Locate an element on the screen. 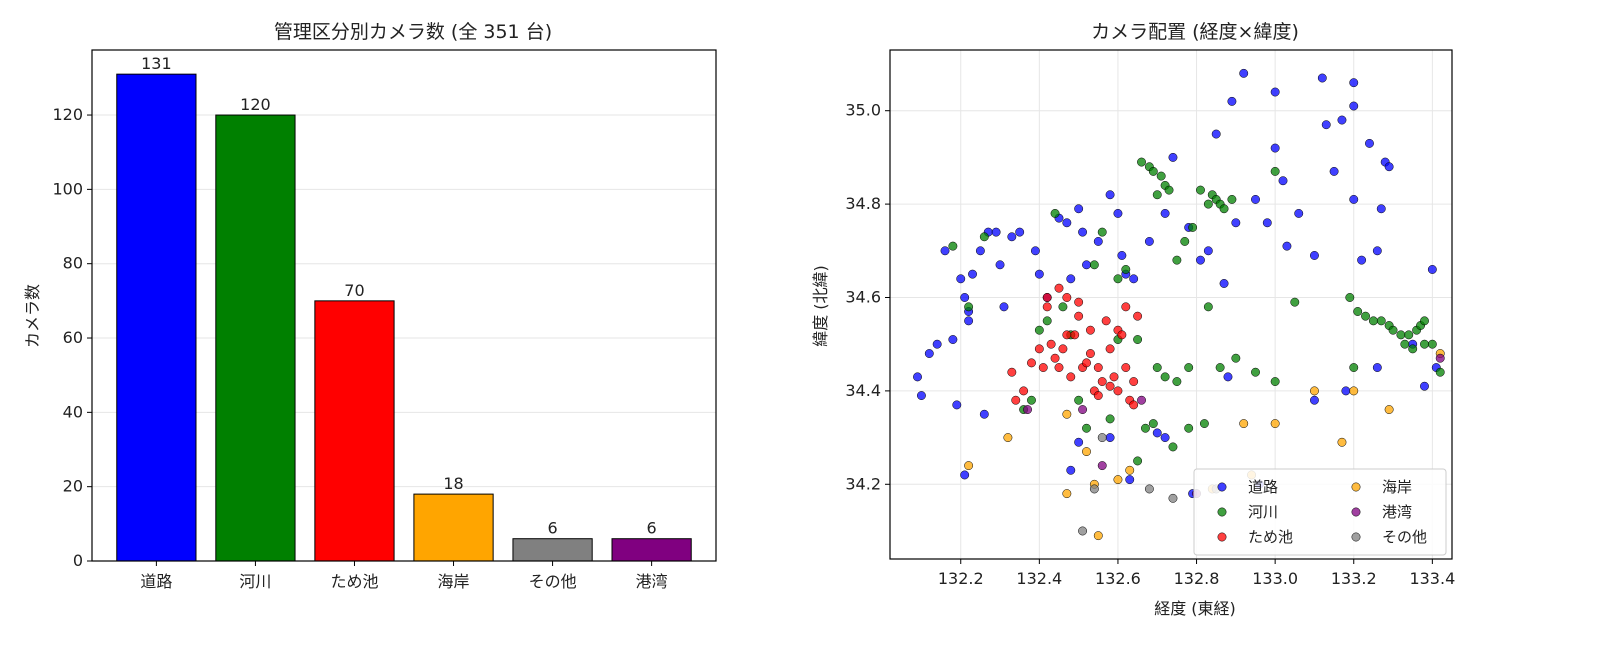 This screenshot has height=648, width=1610. sc-xtick-label-1: 132.4 is located at coordinates (1039, 578).